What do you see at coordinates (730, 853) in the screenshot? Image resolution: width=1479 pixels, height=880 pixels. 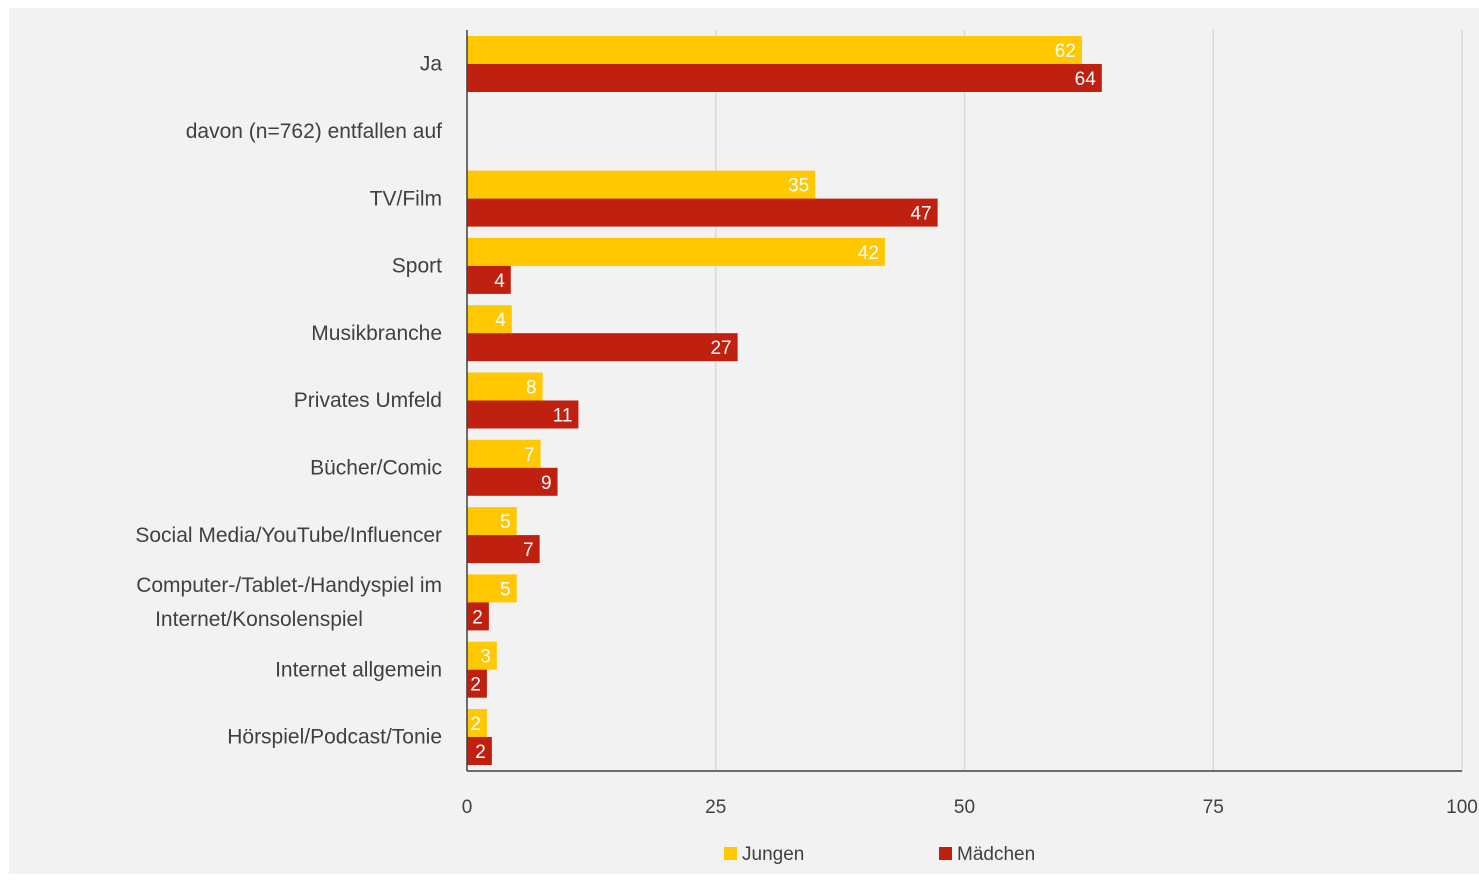 I see `legend-swatch-jungen` at bounding box center [730, 853].